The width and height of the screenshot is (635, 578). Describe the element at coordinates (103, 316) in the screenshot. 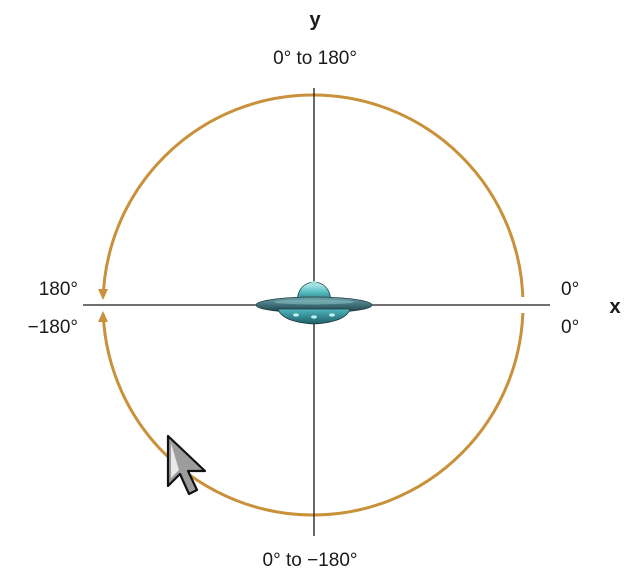

I see `orbit-arrowhead-lower` at that location.